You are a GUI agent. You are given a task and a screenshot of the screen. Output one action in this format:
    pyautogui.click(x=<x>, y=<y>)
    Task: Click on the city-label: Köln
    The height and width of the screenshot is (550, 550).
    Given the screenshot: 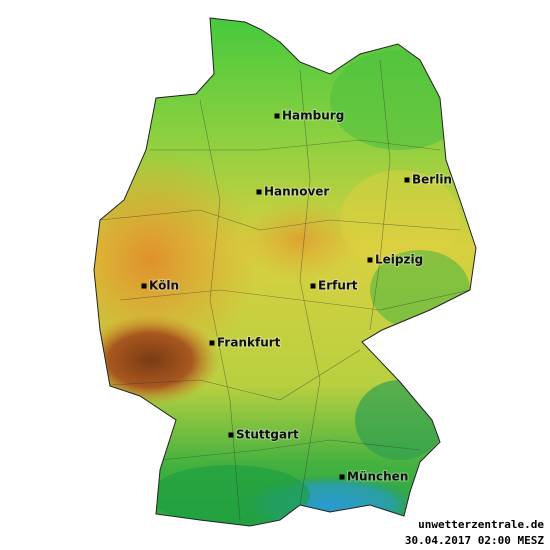 What is the action you would take?
    pyautogui.click(x=164, y=286)
    